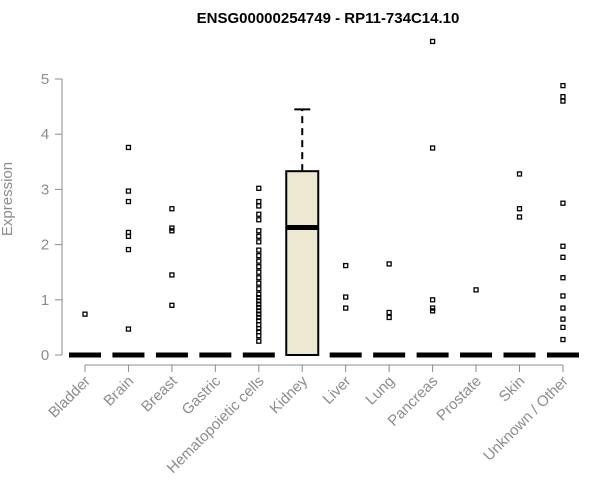 This screenshot has height=500, width=600. What do you see at coordinates (512, 389) in the screenshot?
I see `x-tick-label: Skin` at bounding box center [512, 389].